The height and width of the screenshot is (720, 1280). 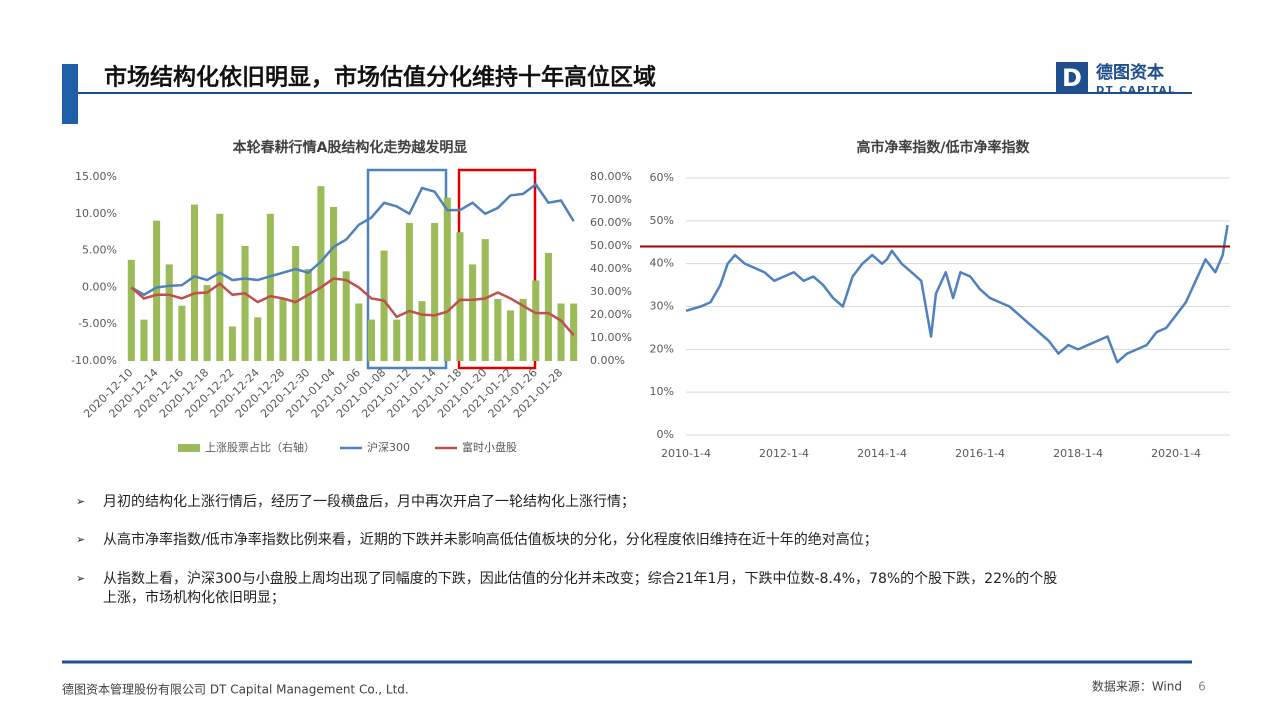 What do you see at coordinates (97, 323) in the screenshot?
I see `y-tick-label: -5.00%` at bounding box center [97, 323].